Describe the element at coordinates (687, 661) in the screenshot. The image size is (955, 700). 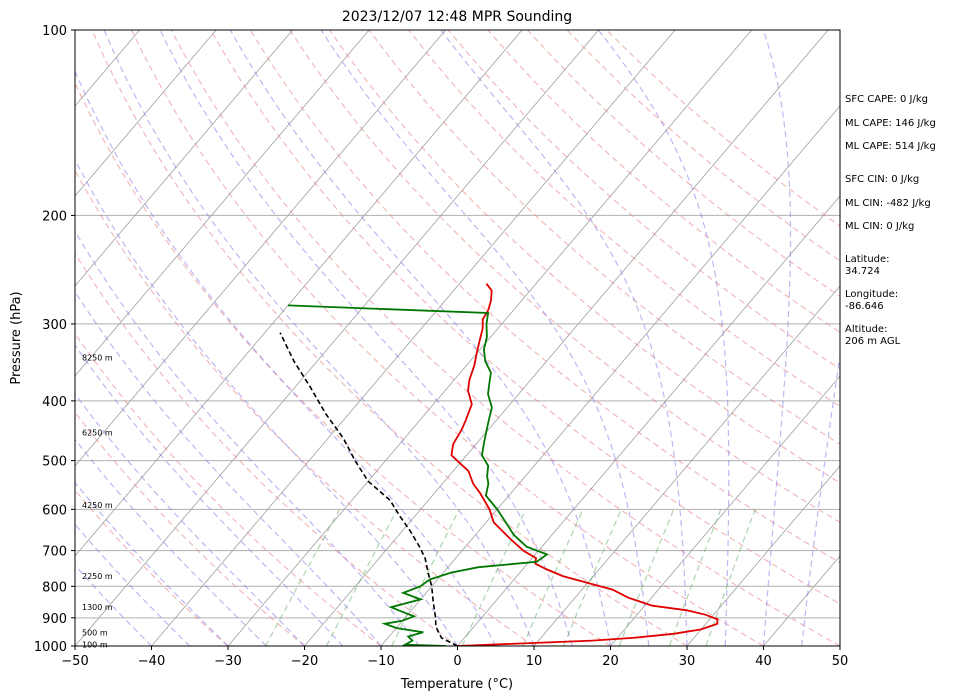
I see `x-tick-label-30: 30` at that location.